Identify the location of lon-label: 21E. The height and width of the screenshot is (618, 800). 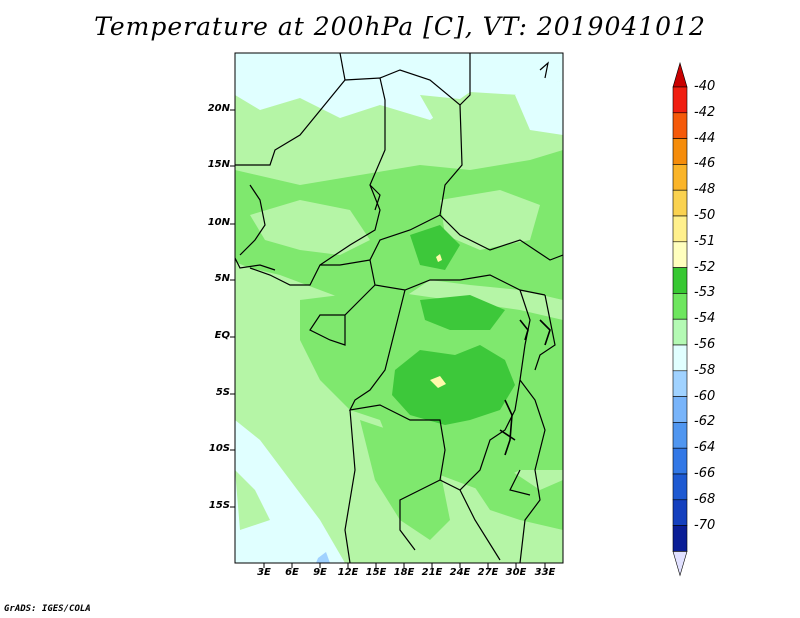
(432, 572).